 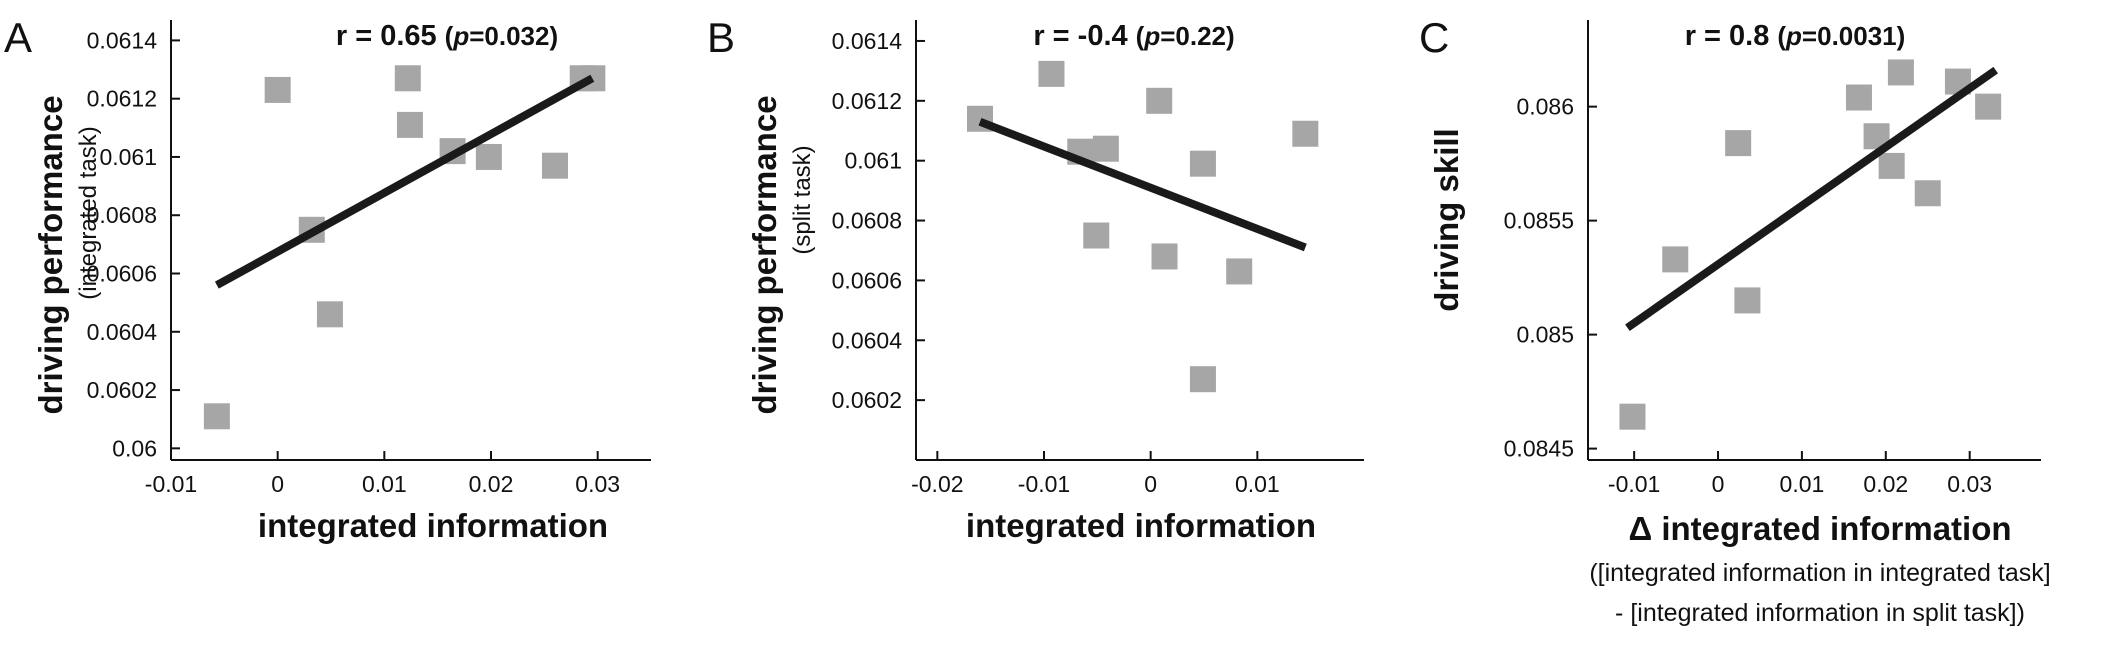 I want to click on regression-line-c, so click(x=1811, y=199).